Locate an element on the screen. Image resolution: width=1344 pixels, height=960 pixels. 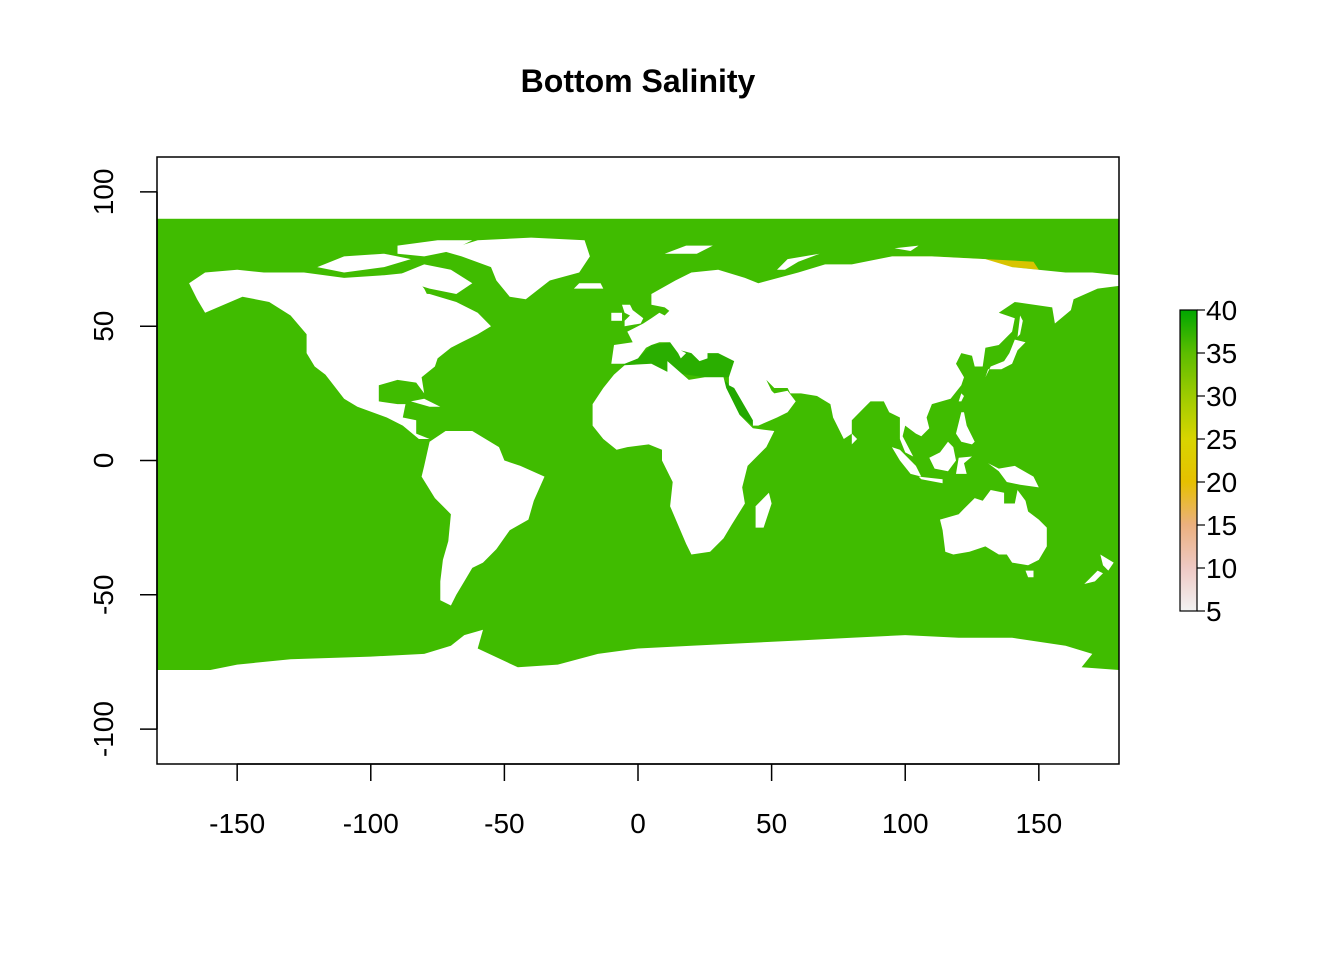
color-legend: 5 10 15 20 25 30 35 40 is located at coordinates (1208, 461).